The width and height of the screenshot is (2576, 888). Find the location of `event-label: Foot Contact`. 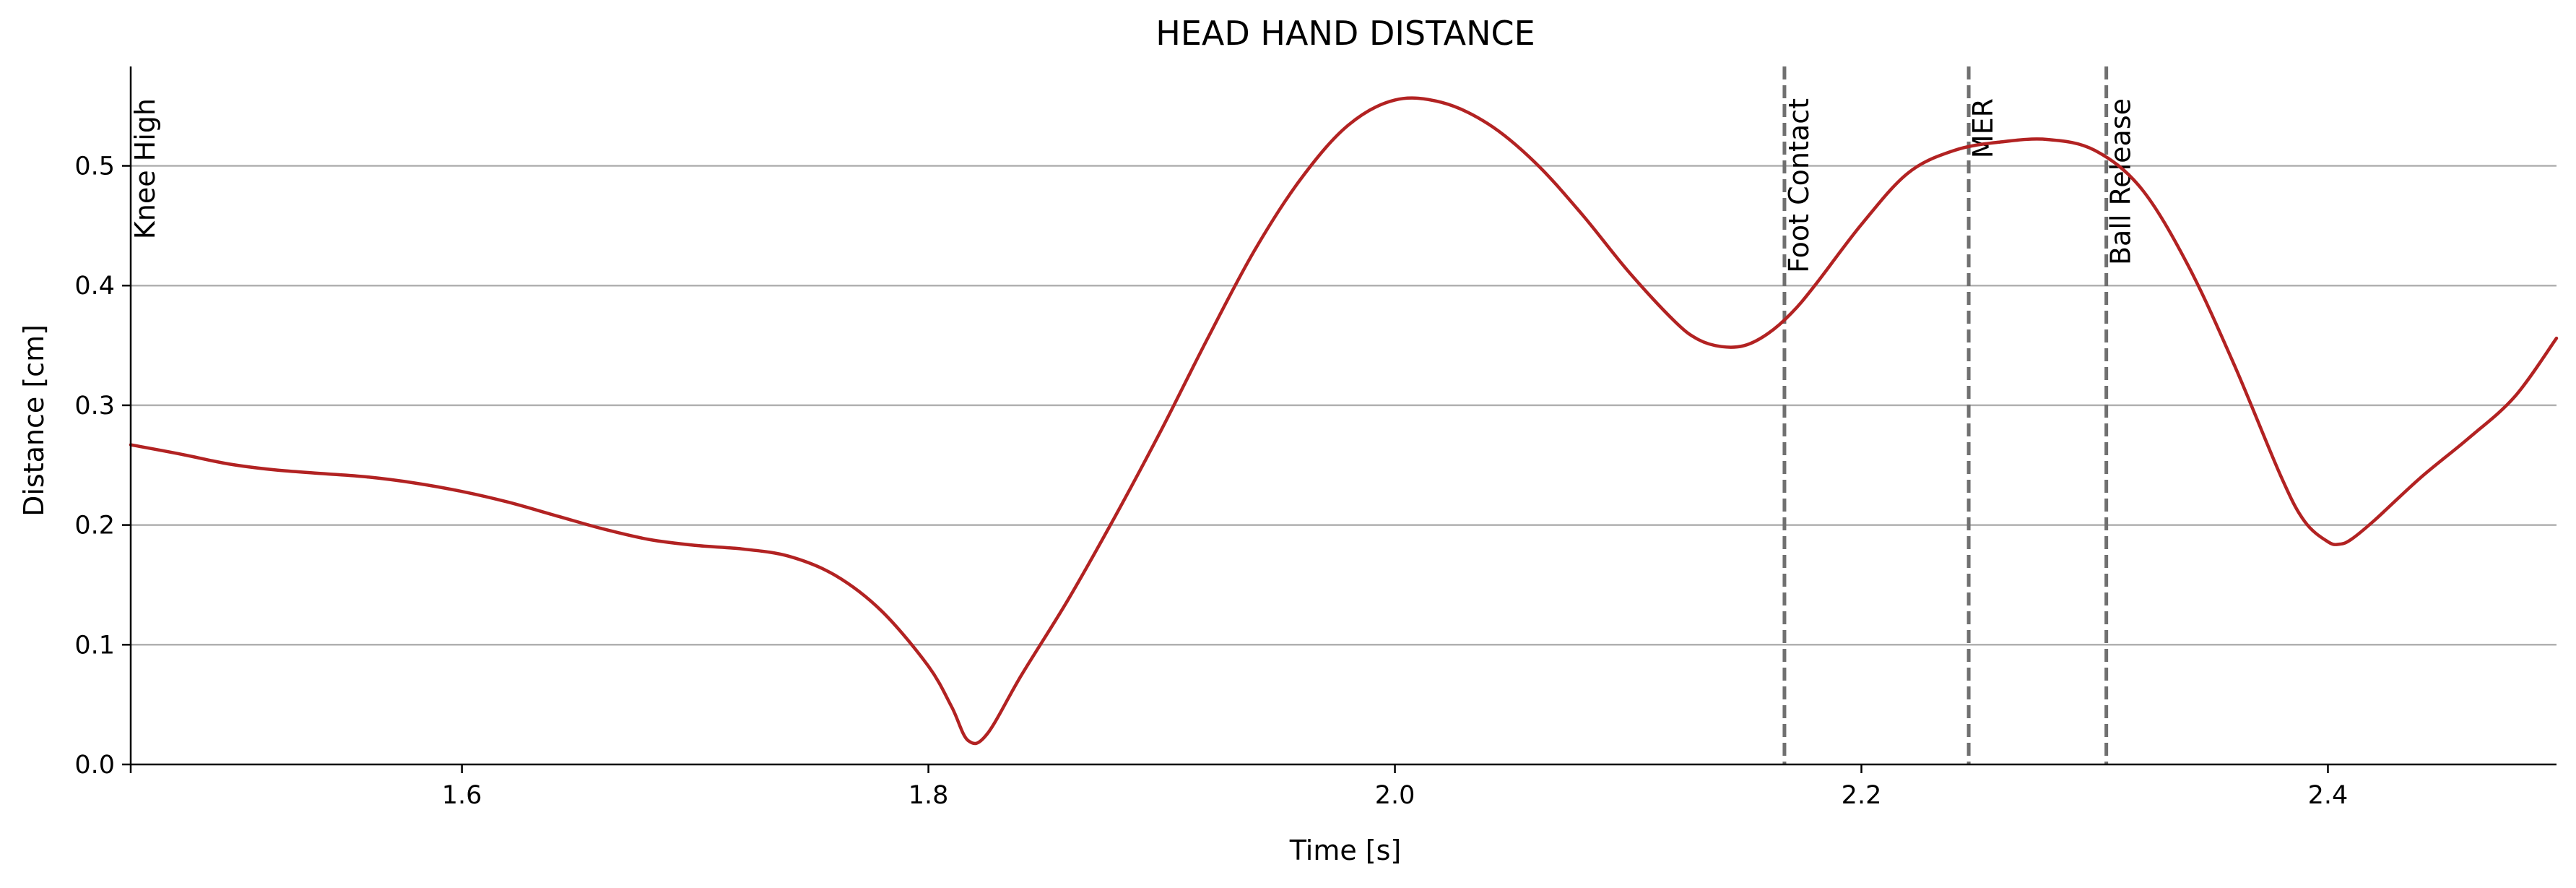

event-label: Foot Contact is located at coordinates (1799, 185).